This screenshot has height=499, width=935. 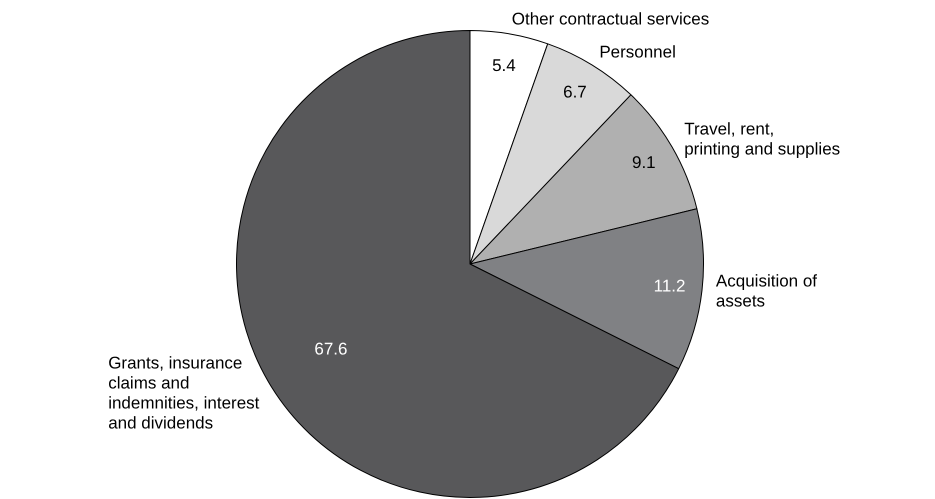 What do you see at coordinates (644, 162) in the screenshot?
I see `data-label: 9.1` at bounding box center [644, 162].